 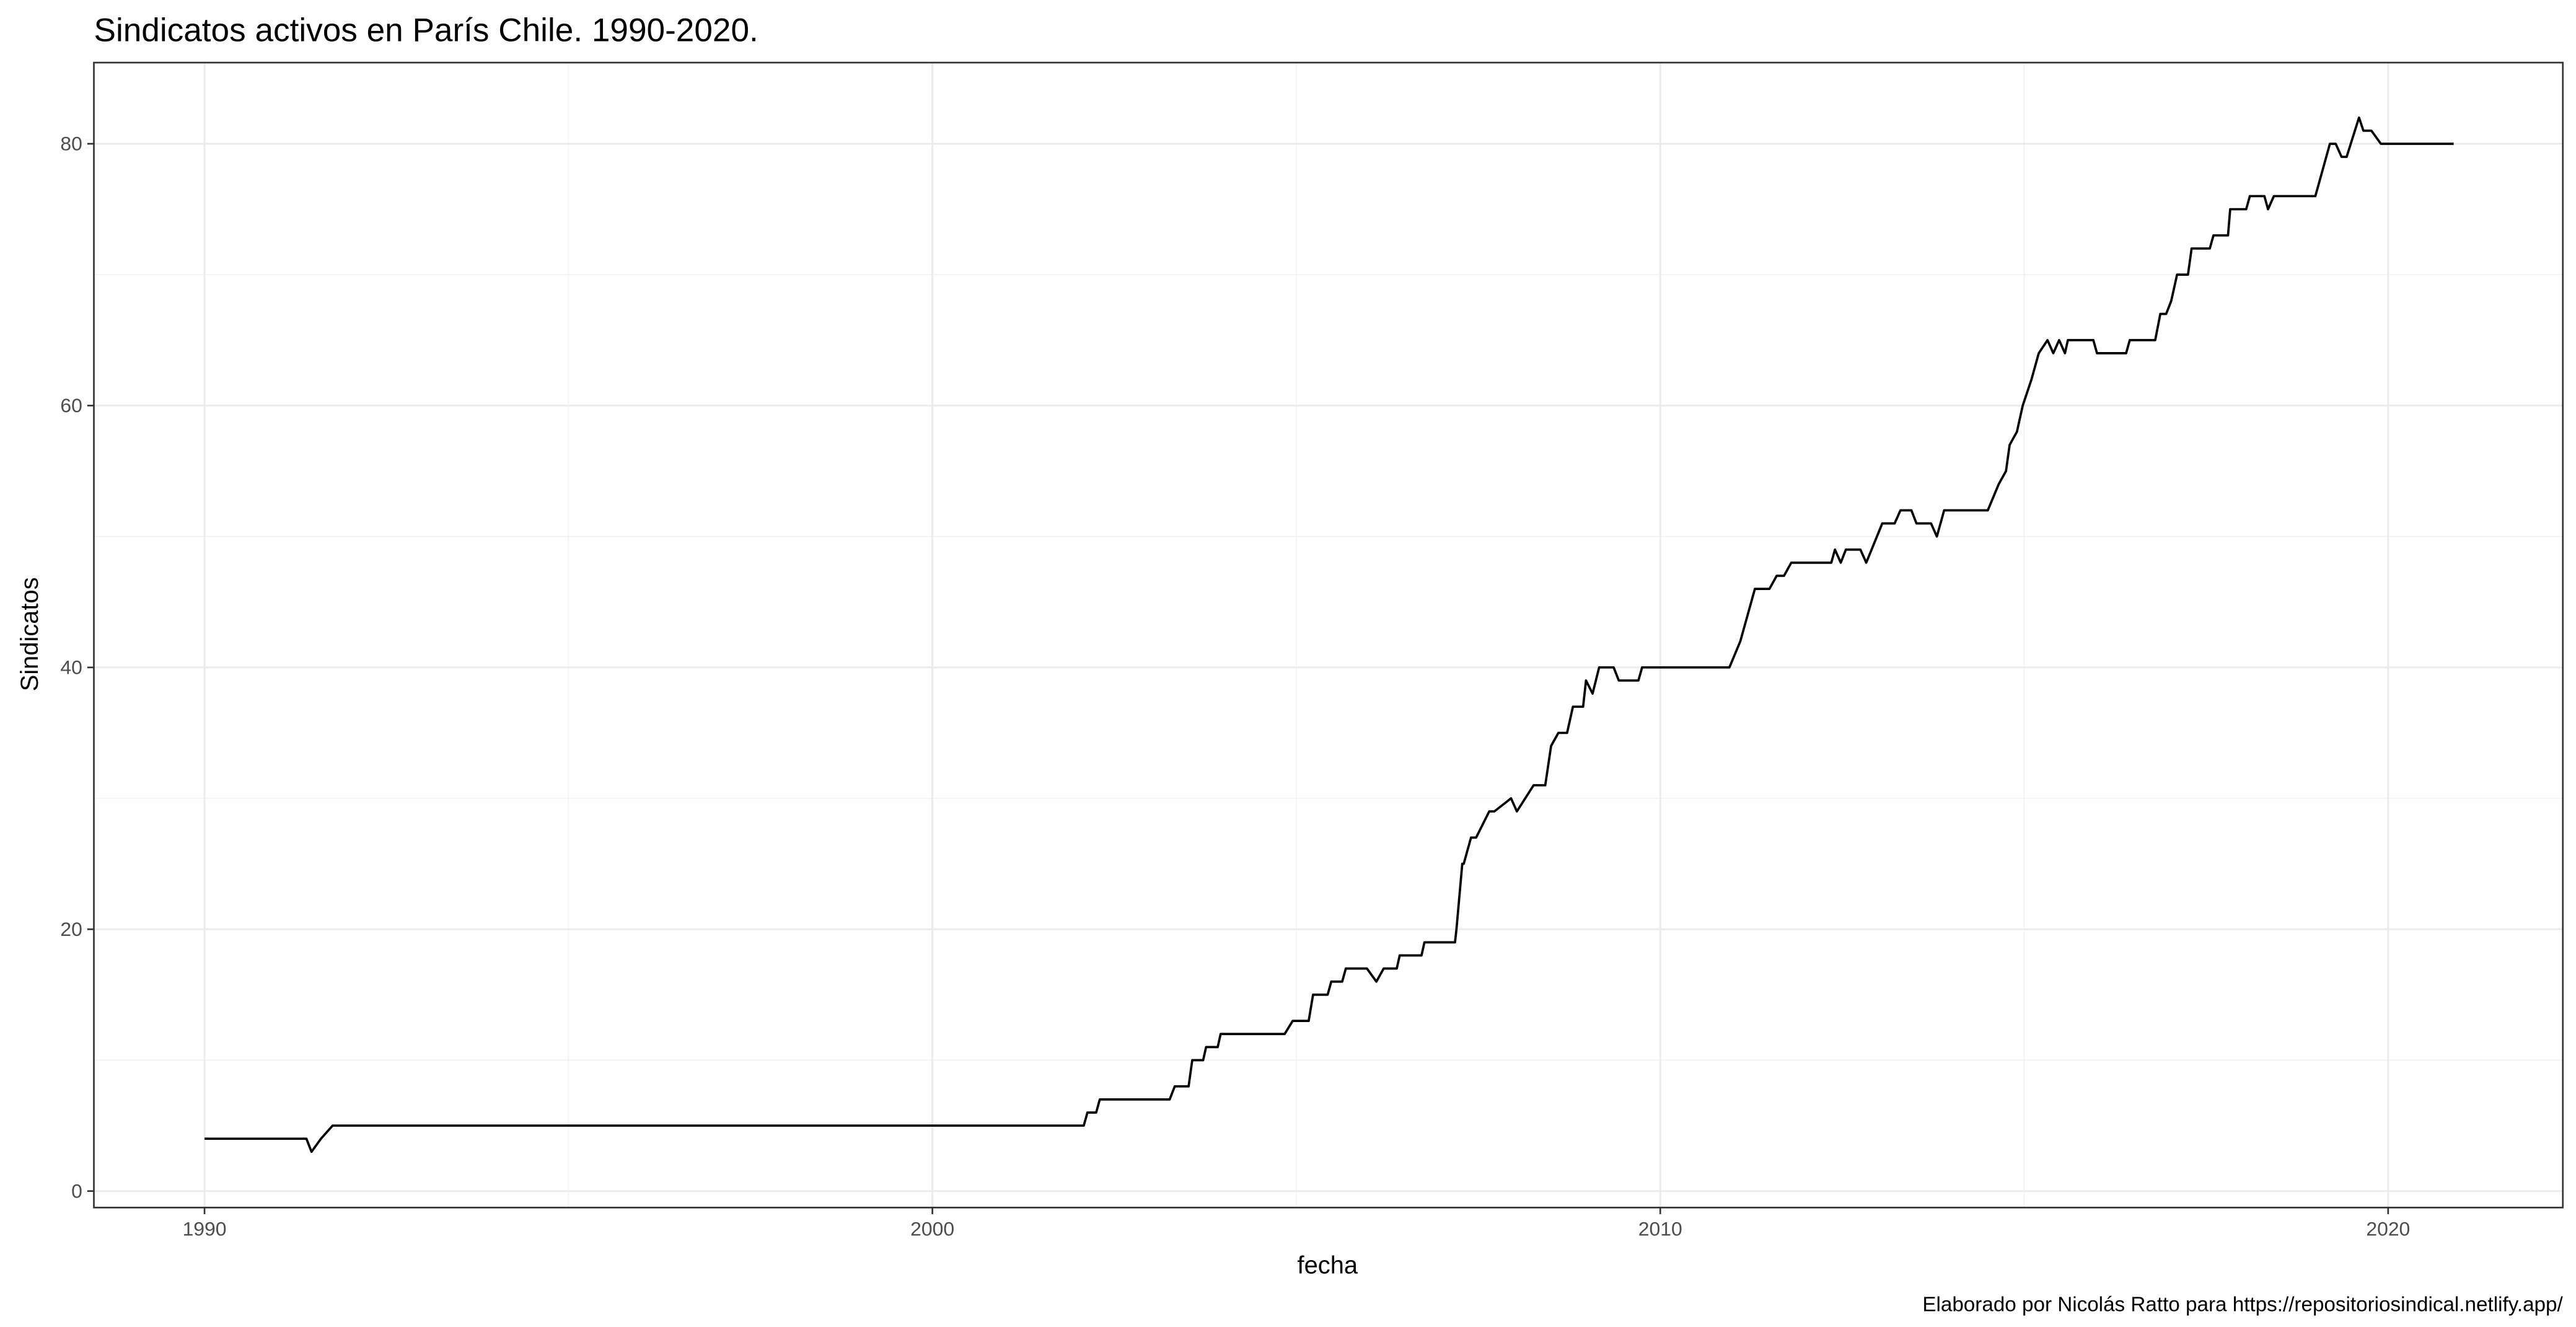 What do you see at coordinates (30, 634) in the screenshot?
I see `y-axis-label: Sindicatos` at bounding box center [30, 634].